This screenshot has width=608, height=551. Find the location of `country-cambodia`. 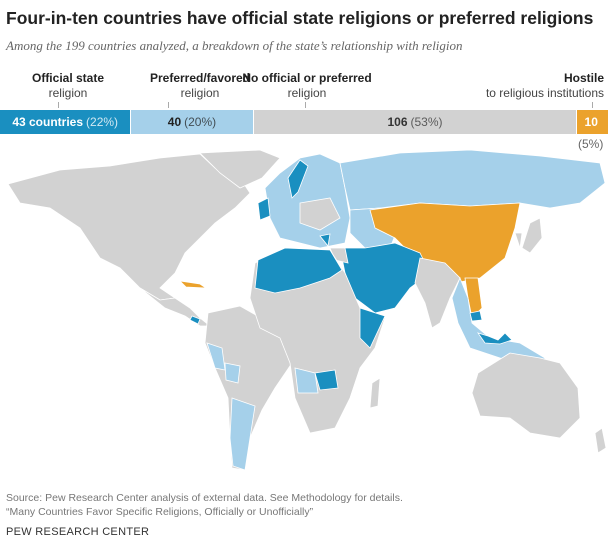

country-cambodia is located at coordinates (476, 316).